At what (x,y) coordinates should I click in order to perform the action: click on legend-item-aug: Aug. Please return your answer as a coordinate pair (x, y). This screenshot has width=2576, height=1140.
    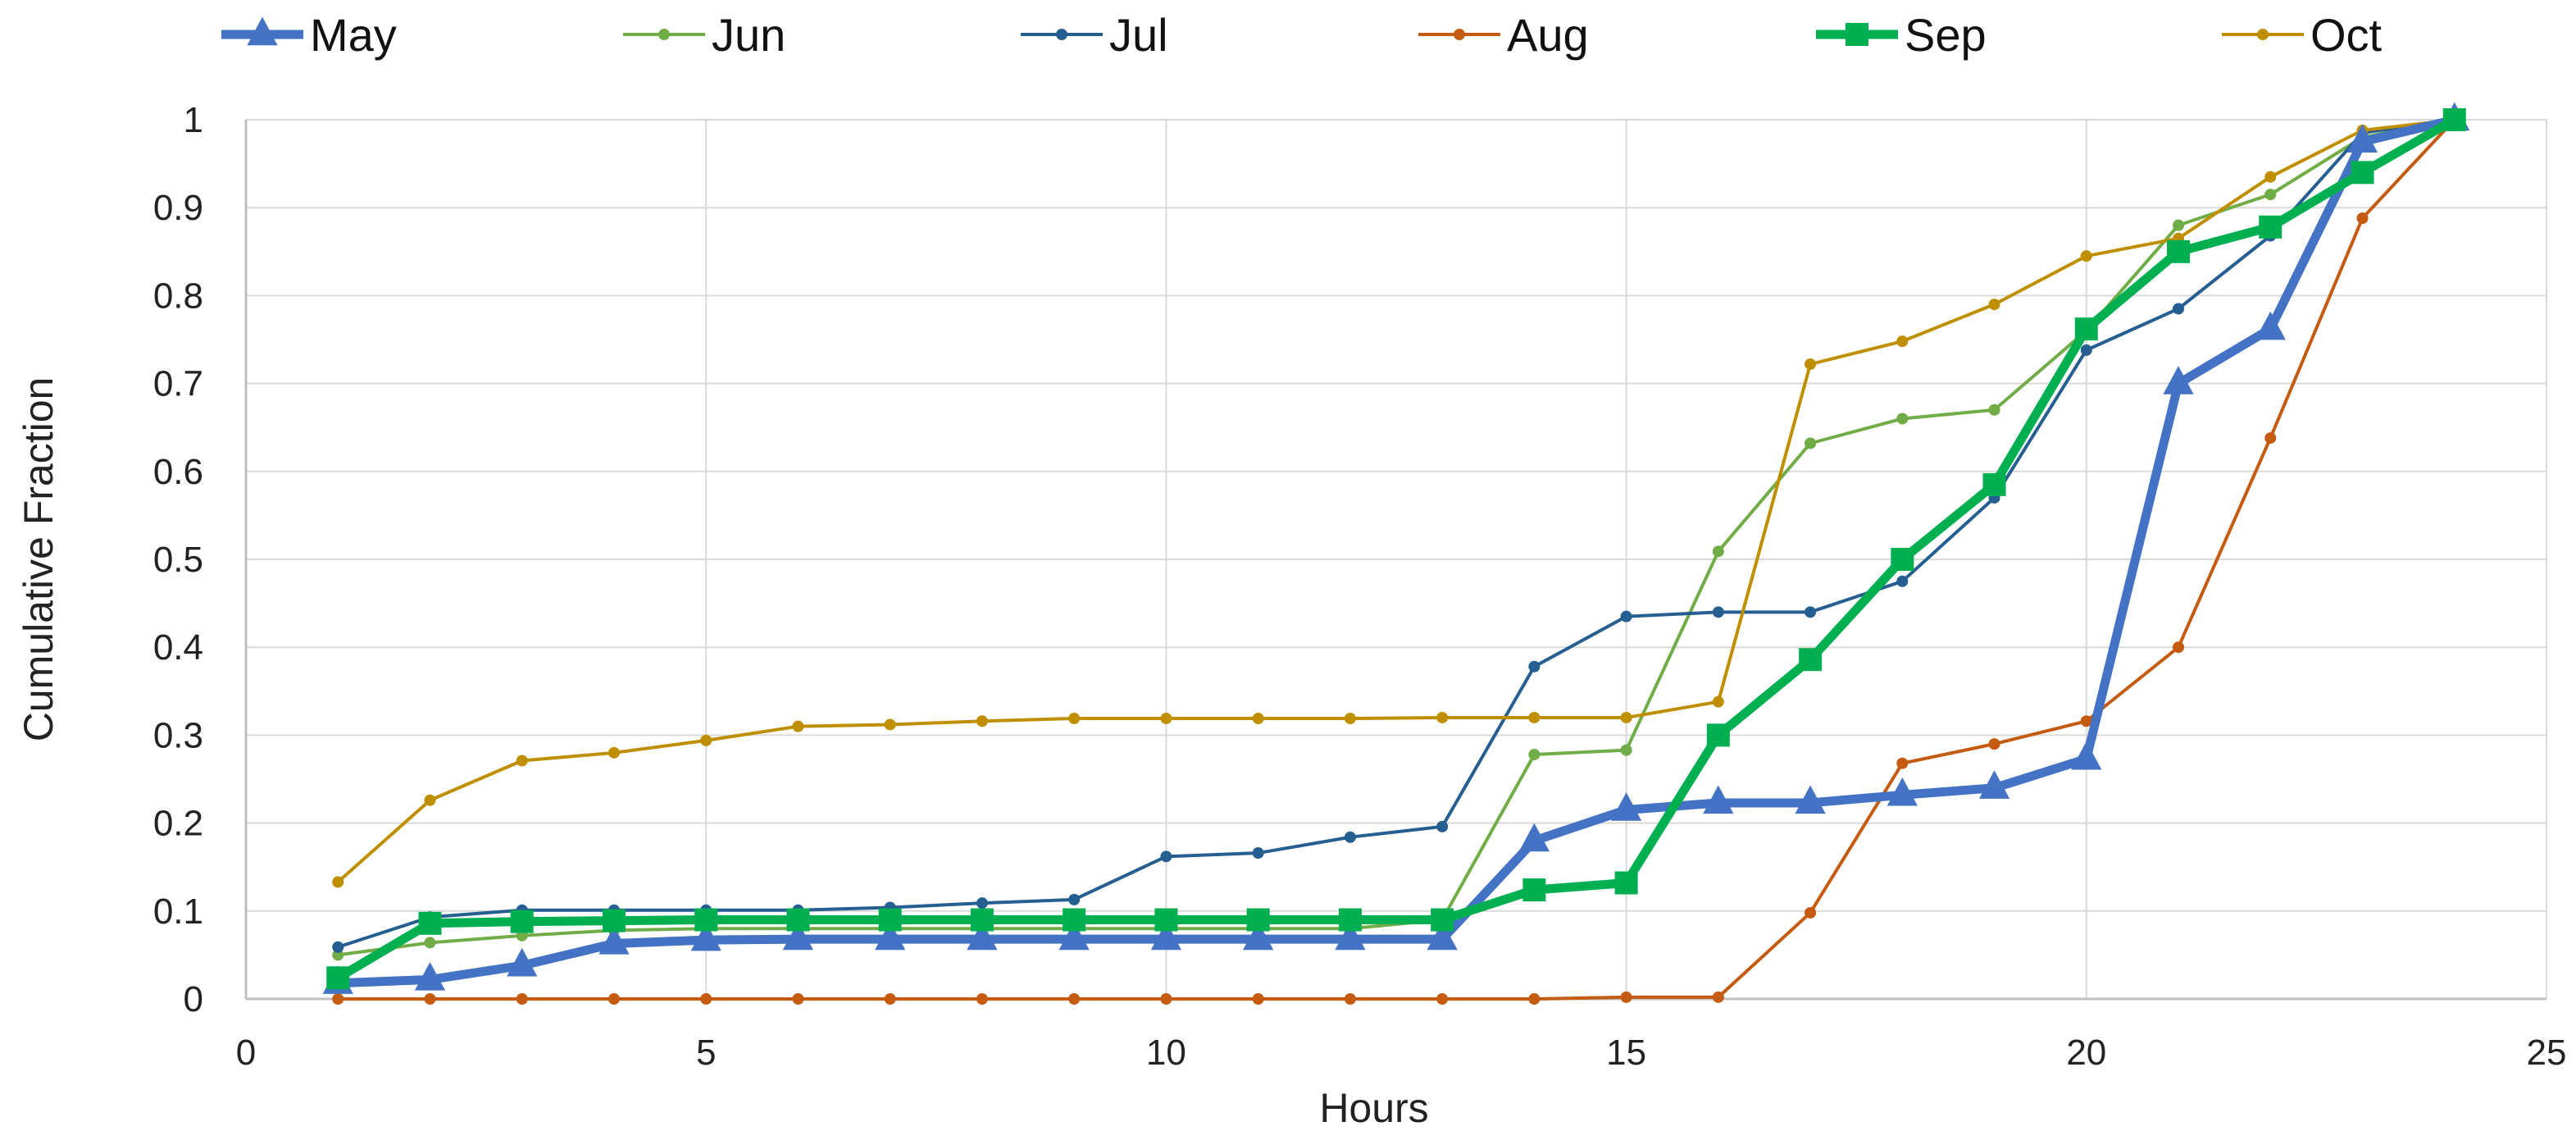
    Looking at the image, I should click on (1503, 35).